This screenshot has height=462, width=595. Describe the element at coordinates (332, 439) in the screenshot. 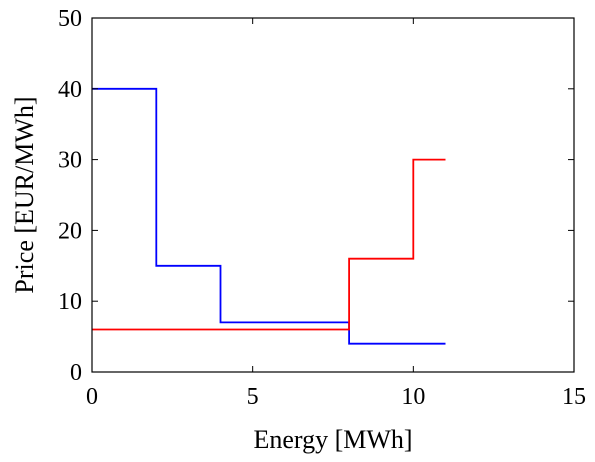

I see `x-axis-label: Energy [MWh]` at that location.